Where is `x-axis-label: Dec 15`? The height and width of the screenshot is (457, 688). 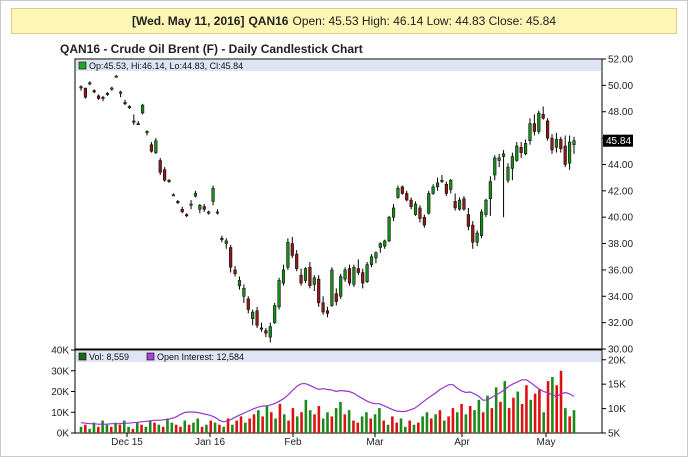
x-axis-label: Dec 15 is located at coordinates (127, 442).